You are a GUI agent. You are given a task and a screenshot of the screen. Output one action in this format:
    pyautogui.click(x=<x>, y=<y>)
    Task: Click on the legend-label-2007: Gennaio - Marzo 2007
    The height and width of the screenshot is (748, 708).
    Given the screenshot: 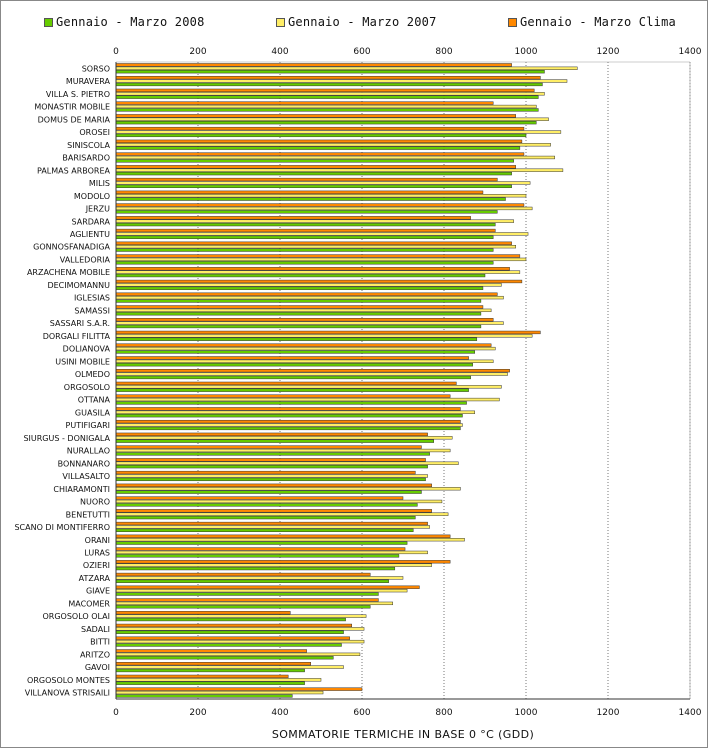 What is the action you would take?
    pyautogui.click(x=362, y=22)
    